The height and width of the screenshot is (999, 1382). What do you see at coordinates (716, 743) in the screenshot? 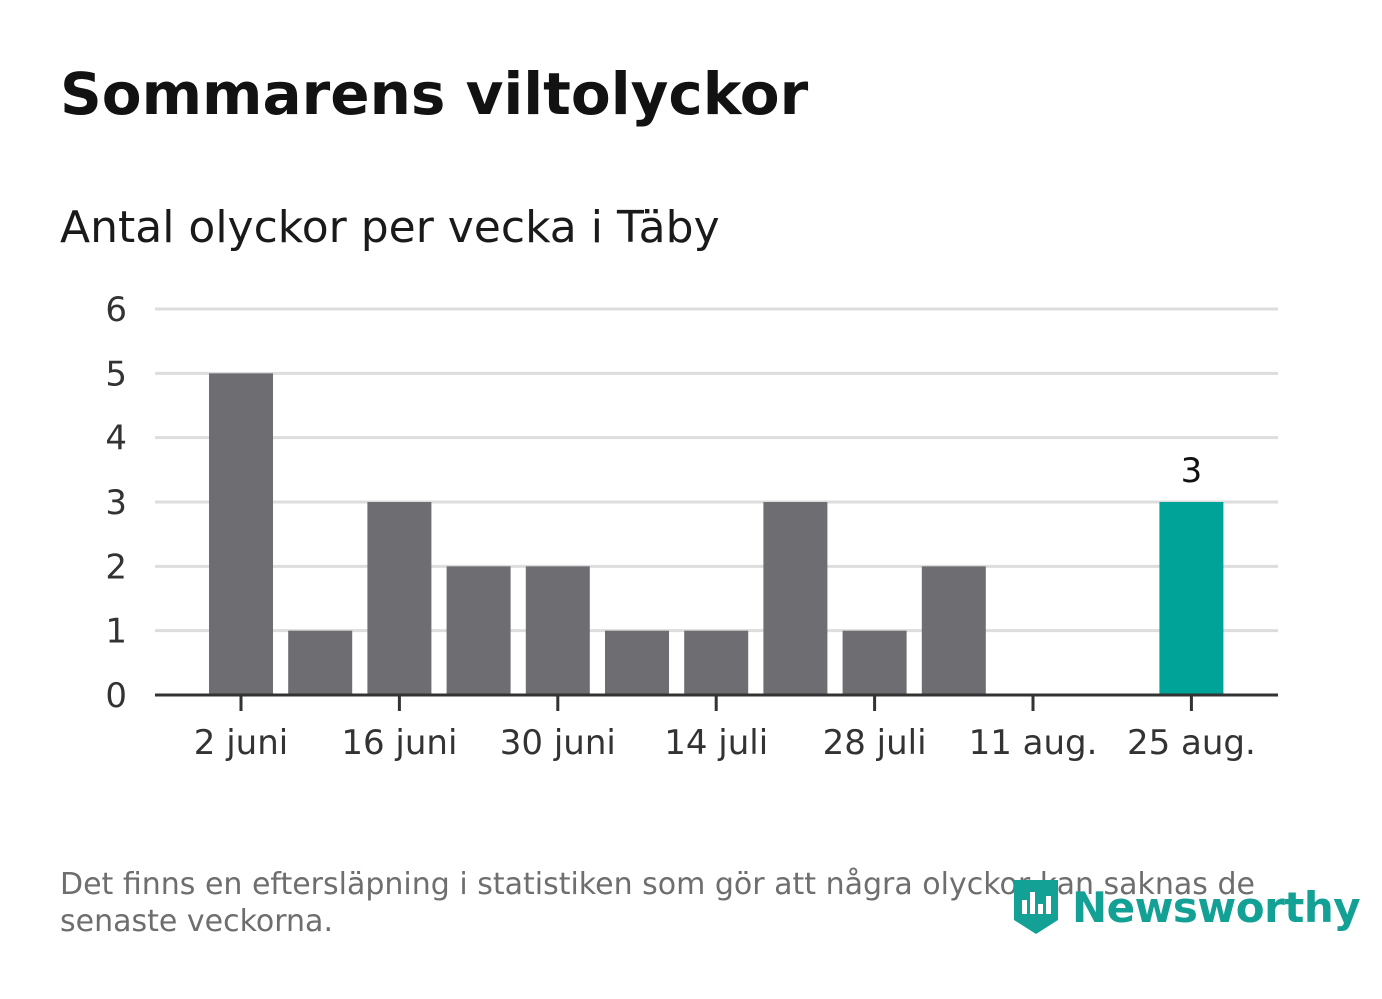
I see `x-tick-label: 14 juli` at bounding box center [716, 743].